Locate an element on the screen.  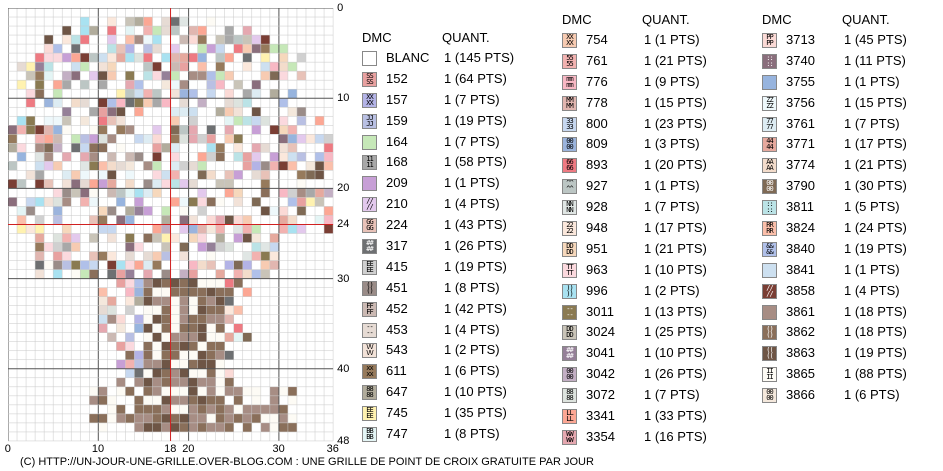
thread-color-swatch: 00 00 is located at coordinates (769, 396).